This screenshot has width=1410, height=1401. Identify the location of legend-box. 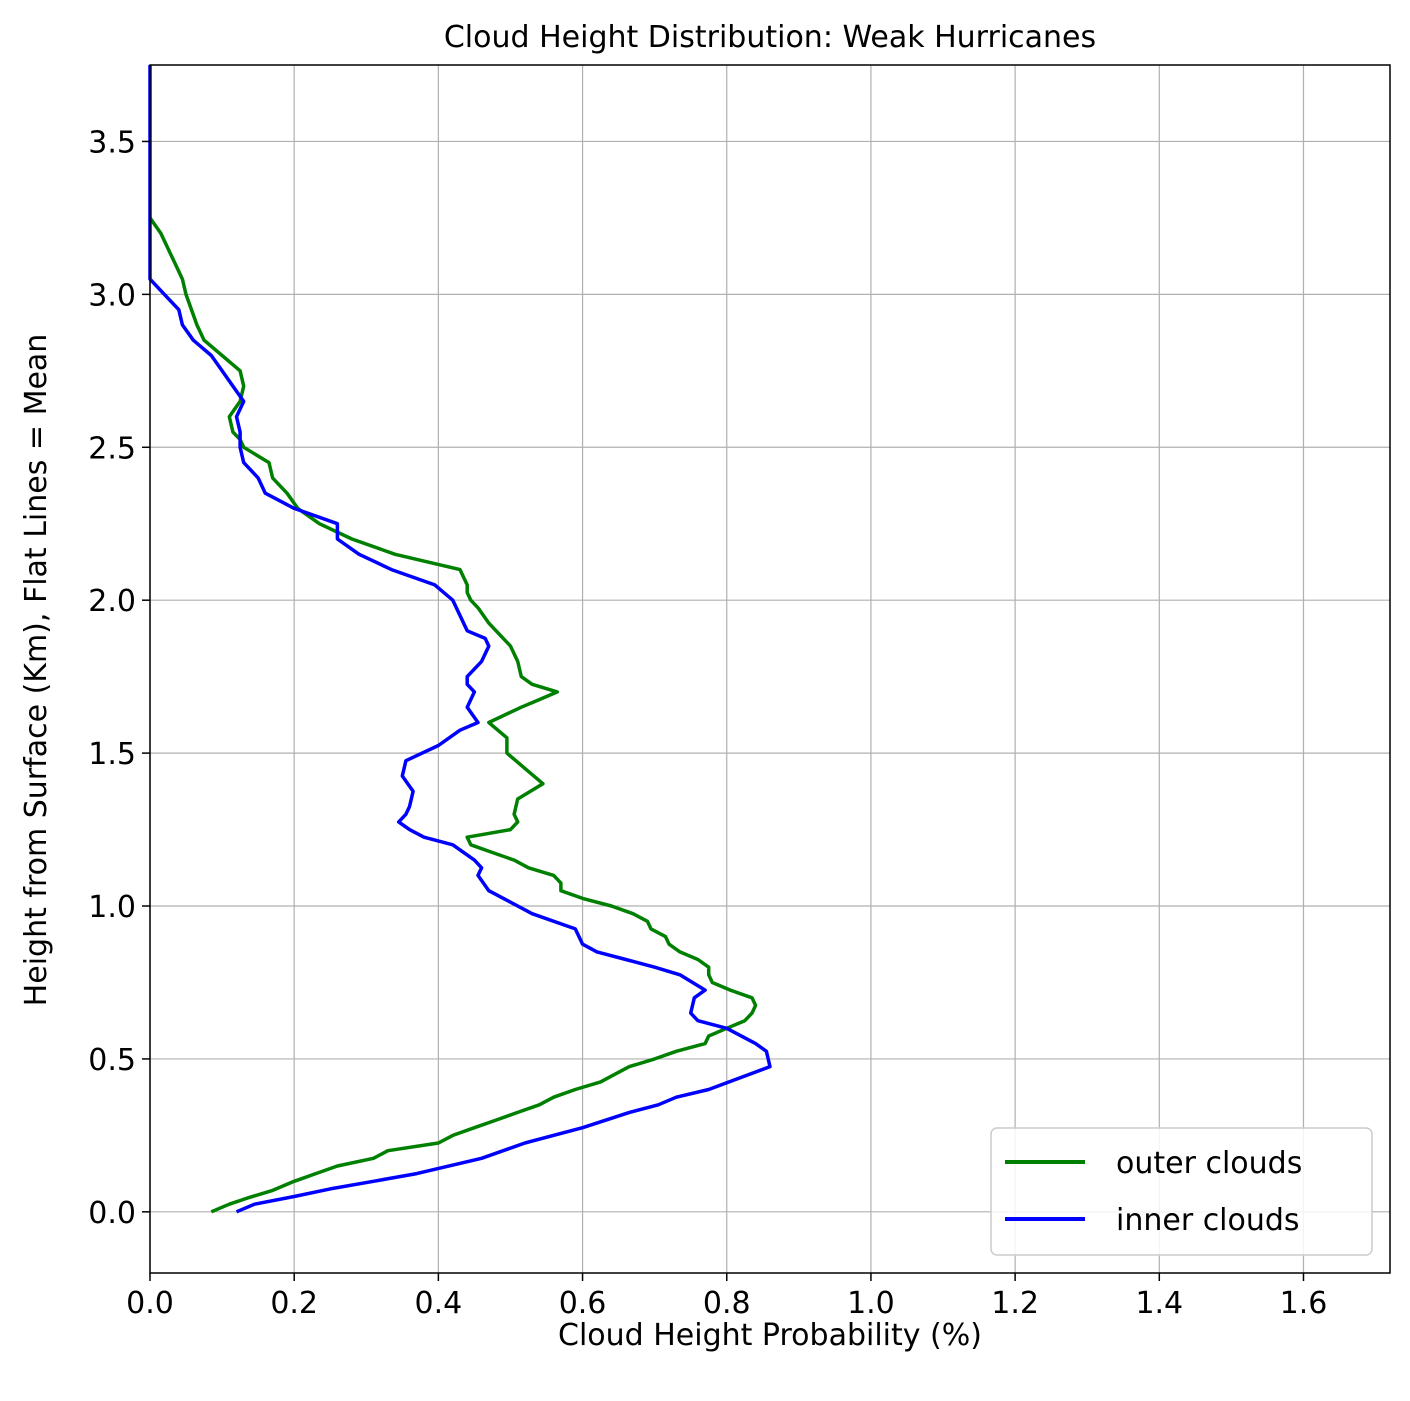
(1181, 1191).